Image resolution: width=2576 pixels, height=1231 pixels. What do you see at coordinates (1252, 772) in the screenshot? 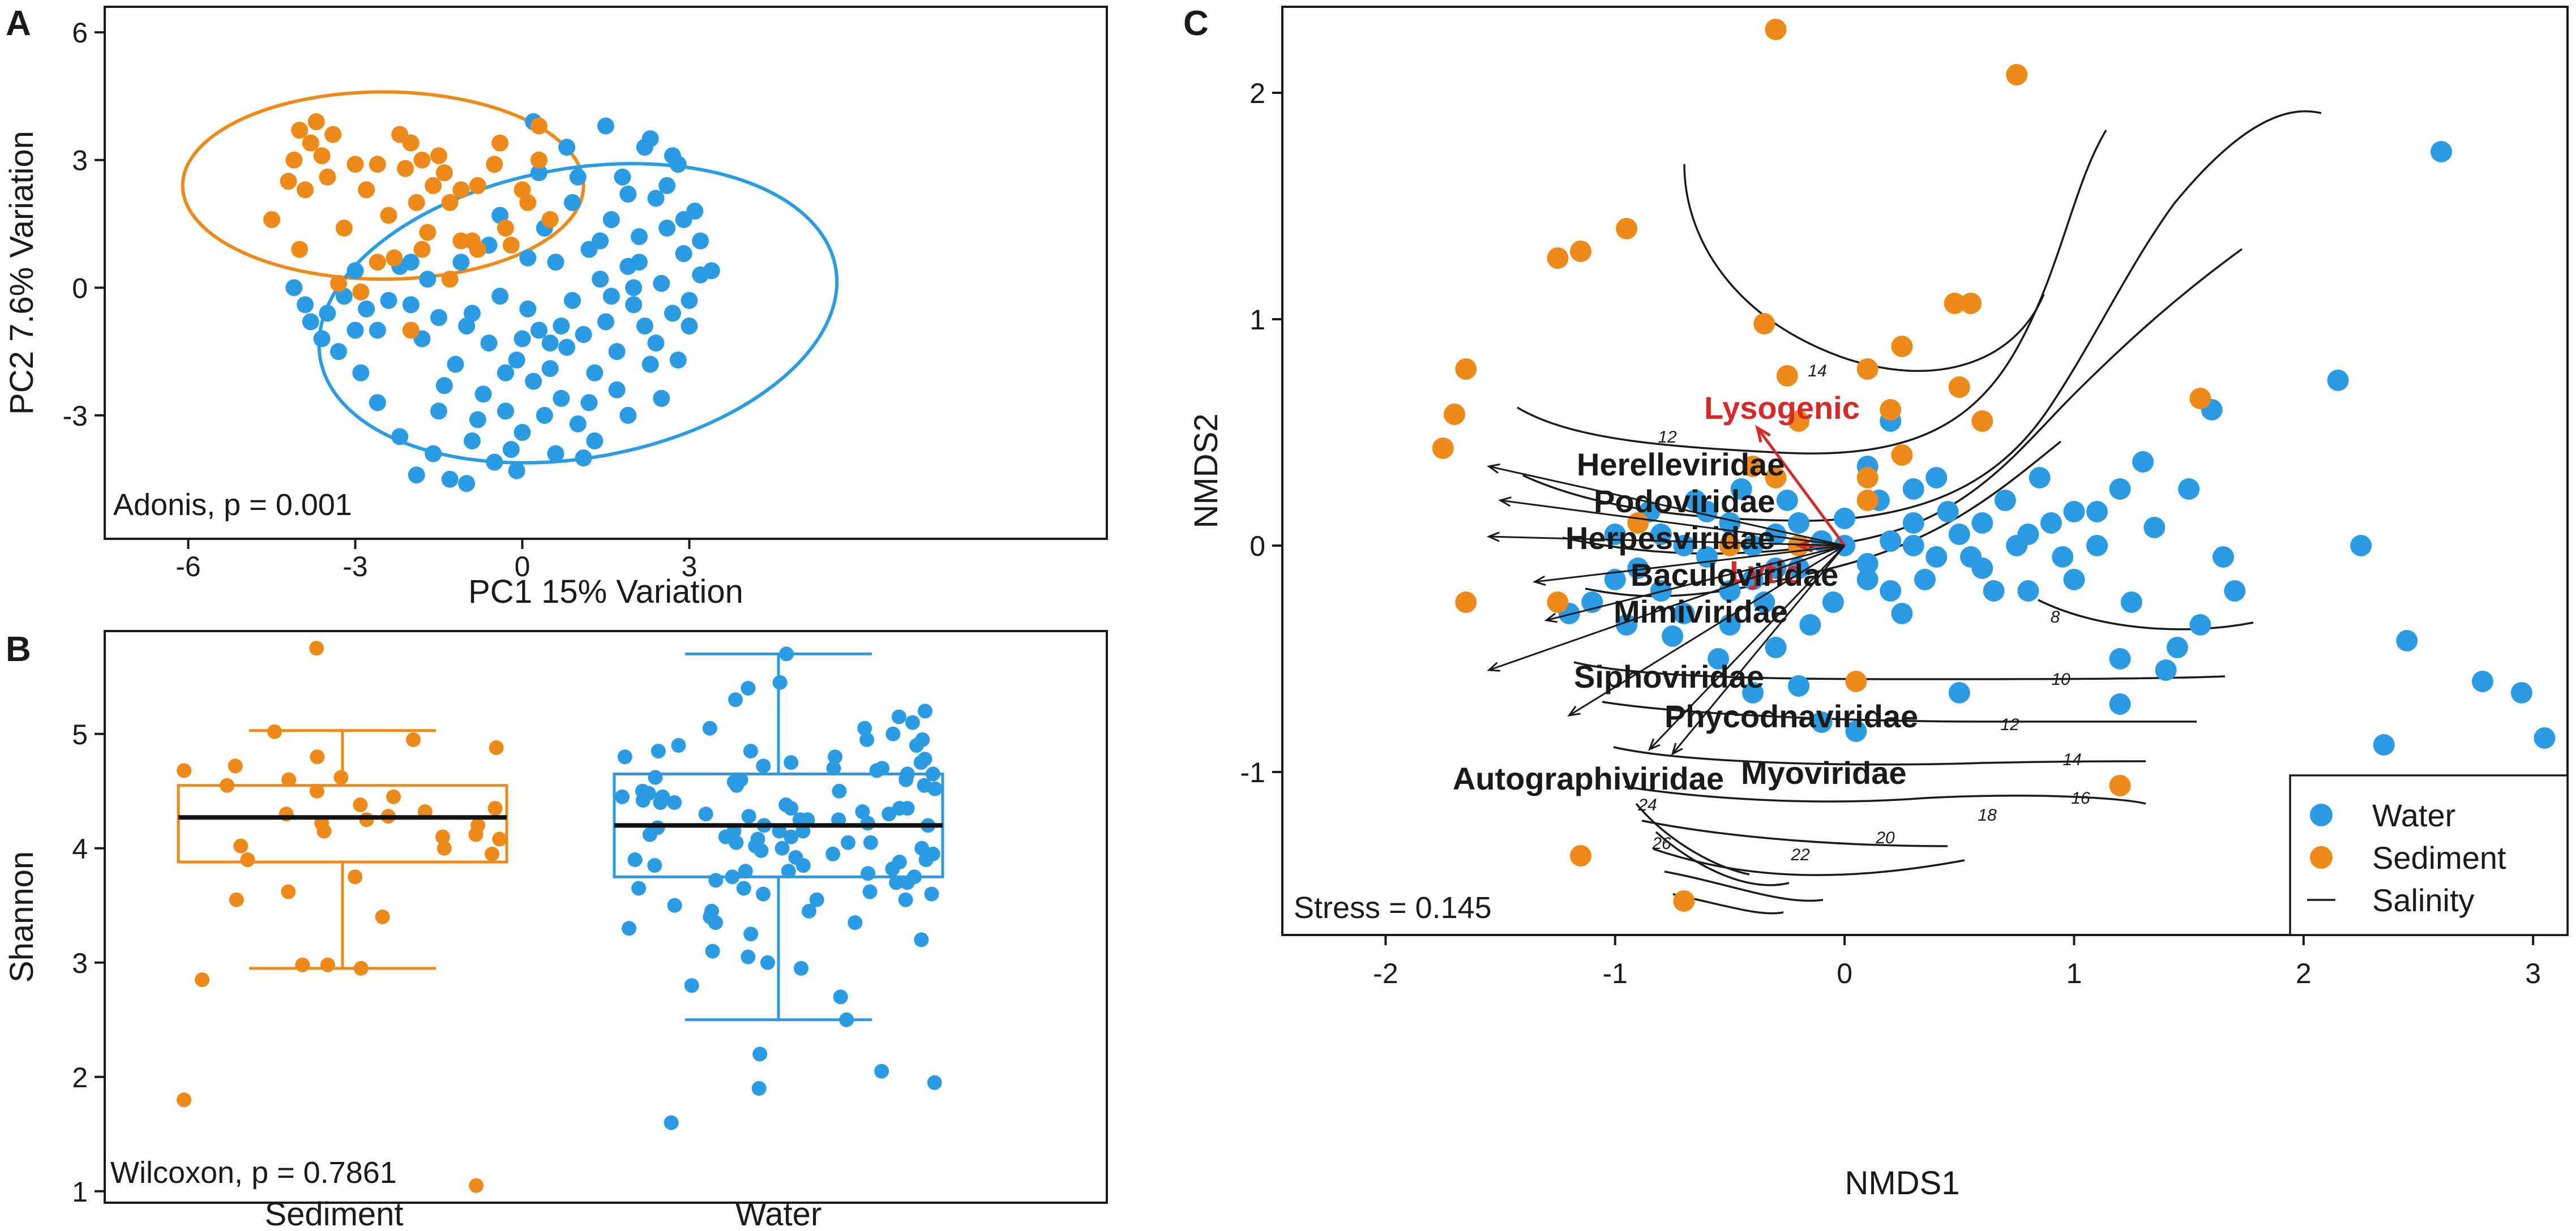
I see `y-tick-label: -1` at bounding box center [1252, 772].